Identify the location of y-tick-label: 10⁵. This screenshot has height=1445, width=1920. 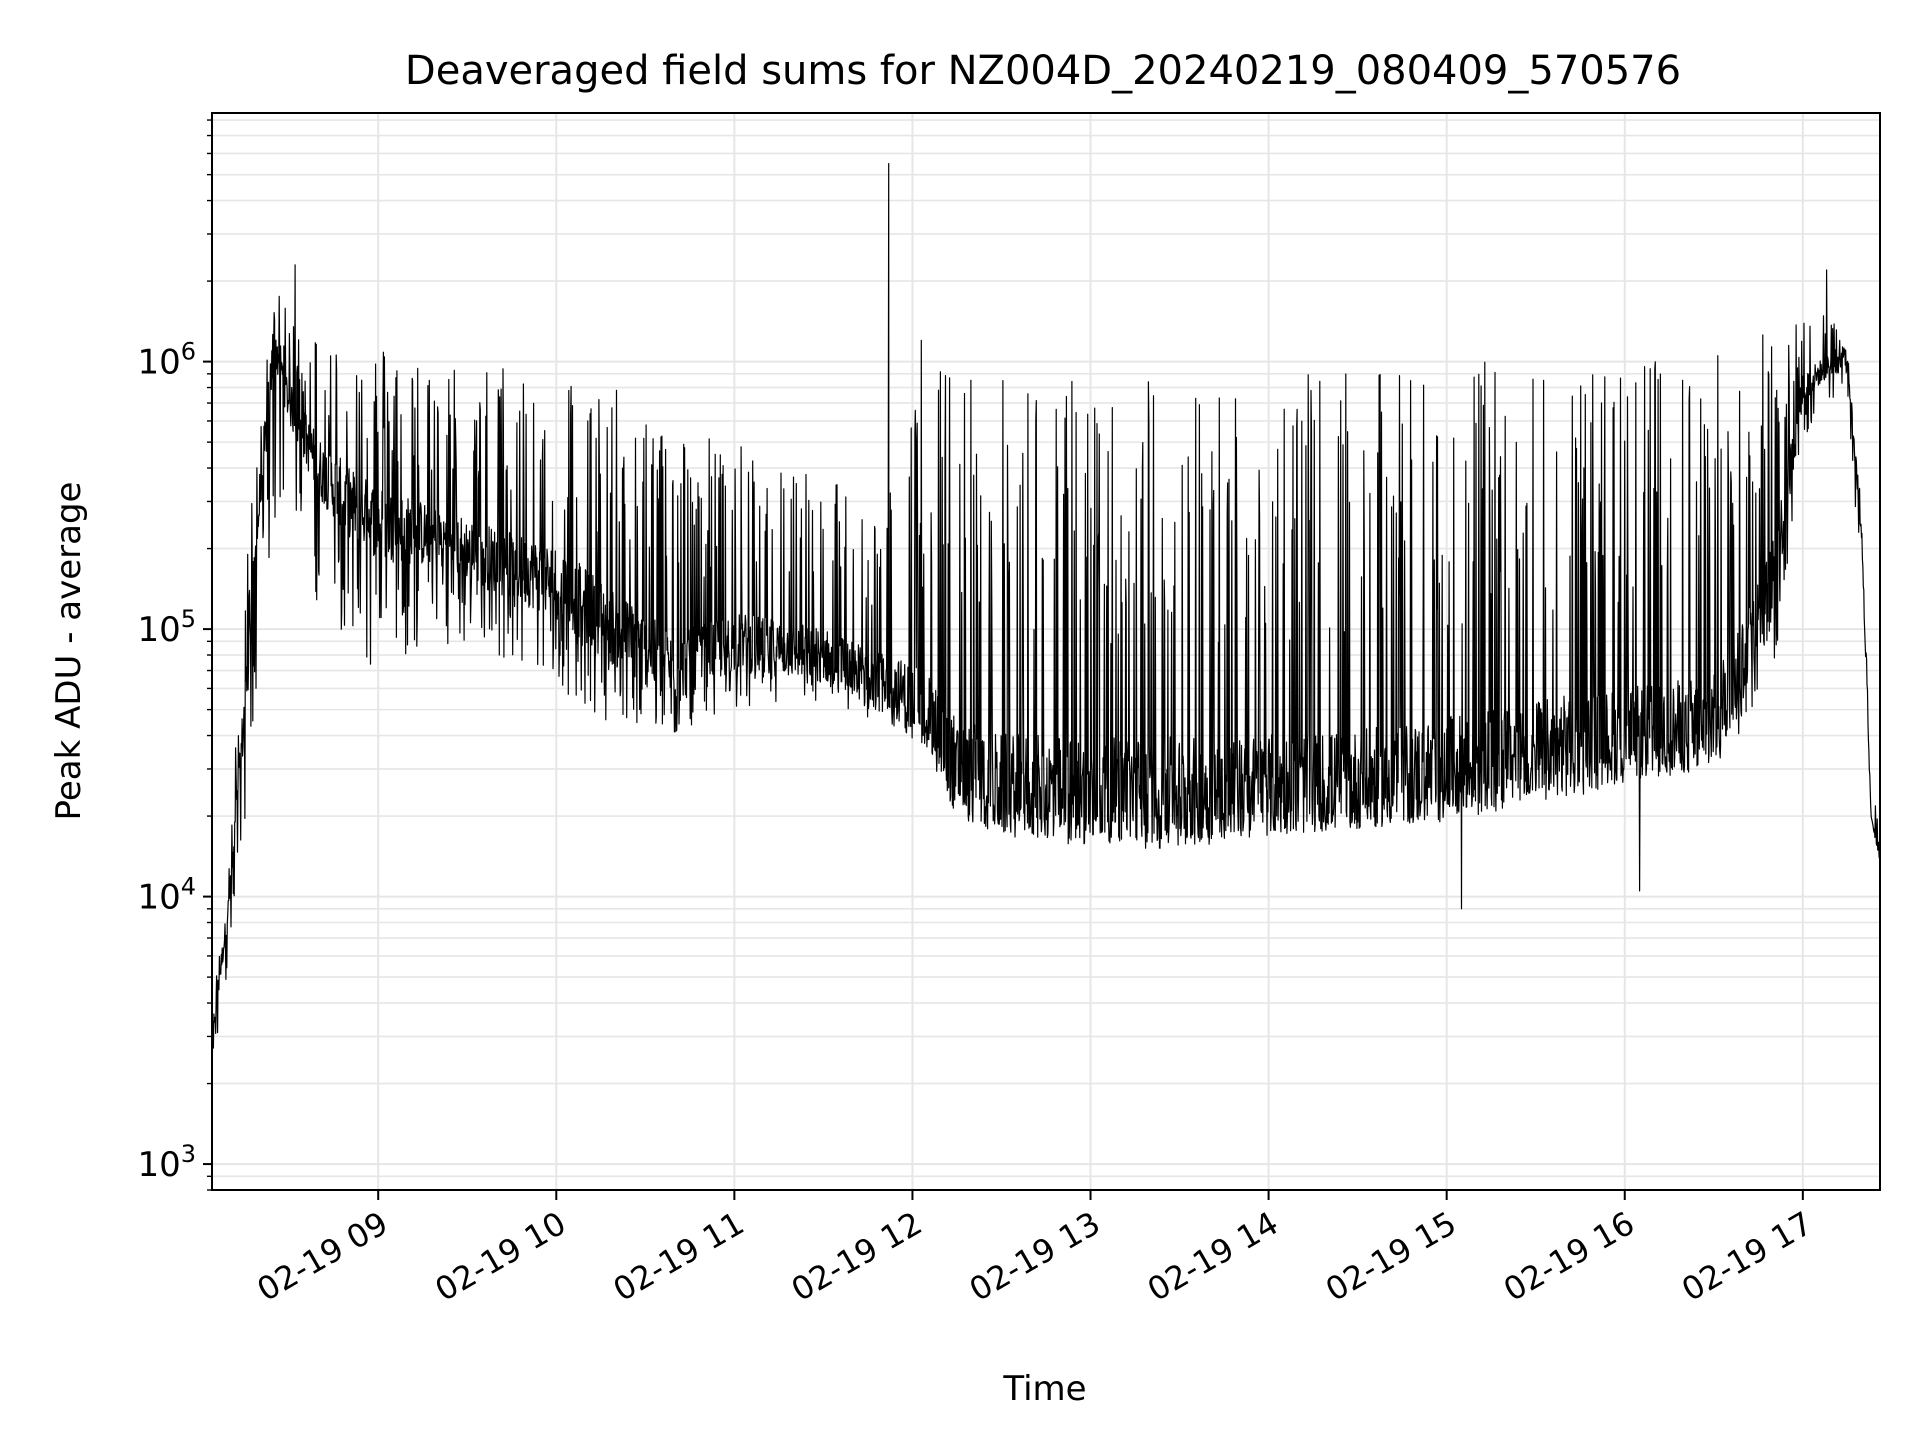
(166, 627).